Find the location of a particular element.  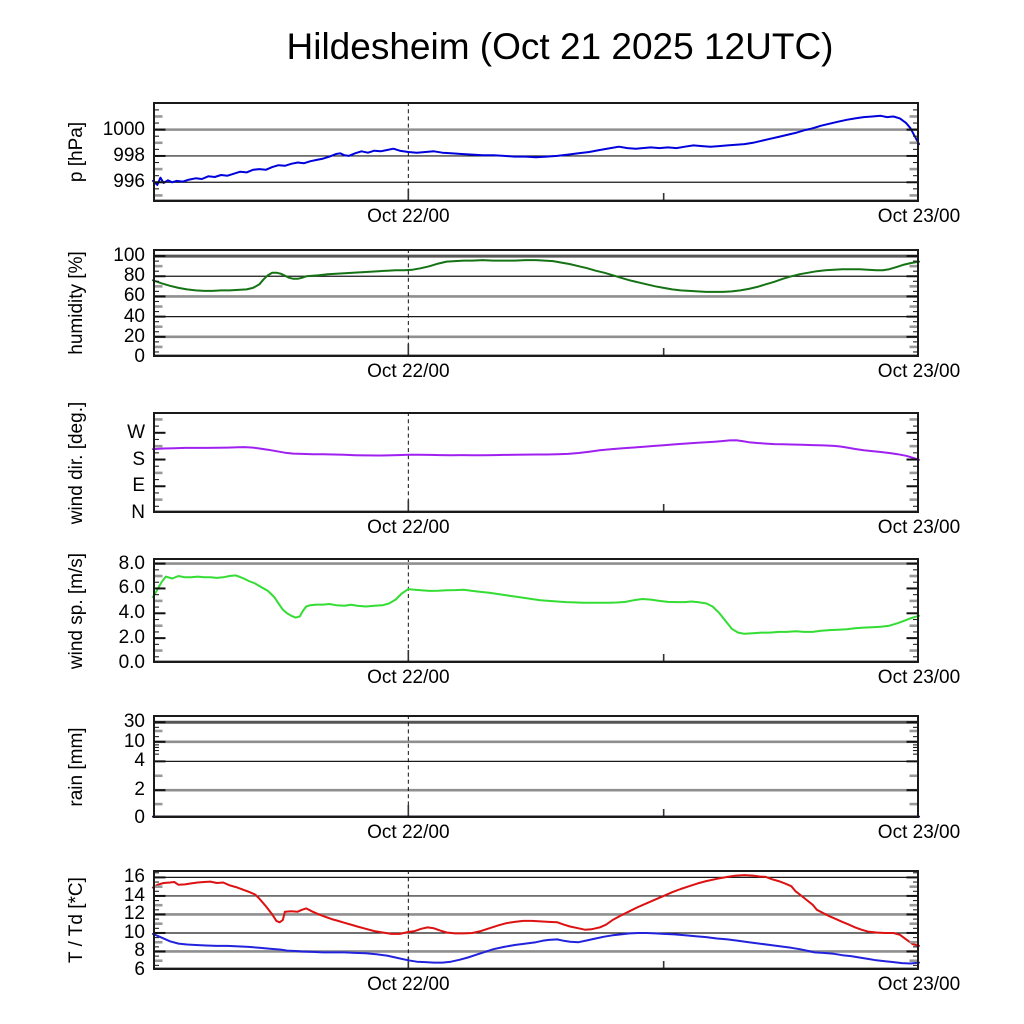

x-tick-label-wind-speed-12: Oct 22/00 is located at coordinates (408, 677).